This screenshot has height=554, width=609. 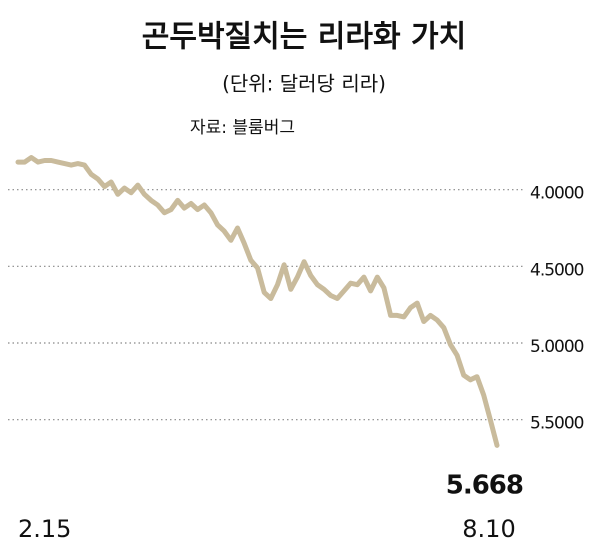 I want to click on y-tick-label: 5.0000, so click(x=557, y=347).